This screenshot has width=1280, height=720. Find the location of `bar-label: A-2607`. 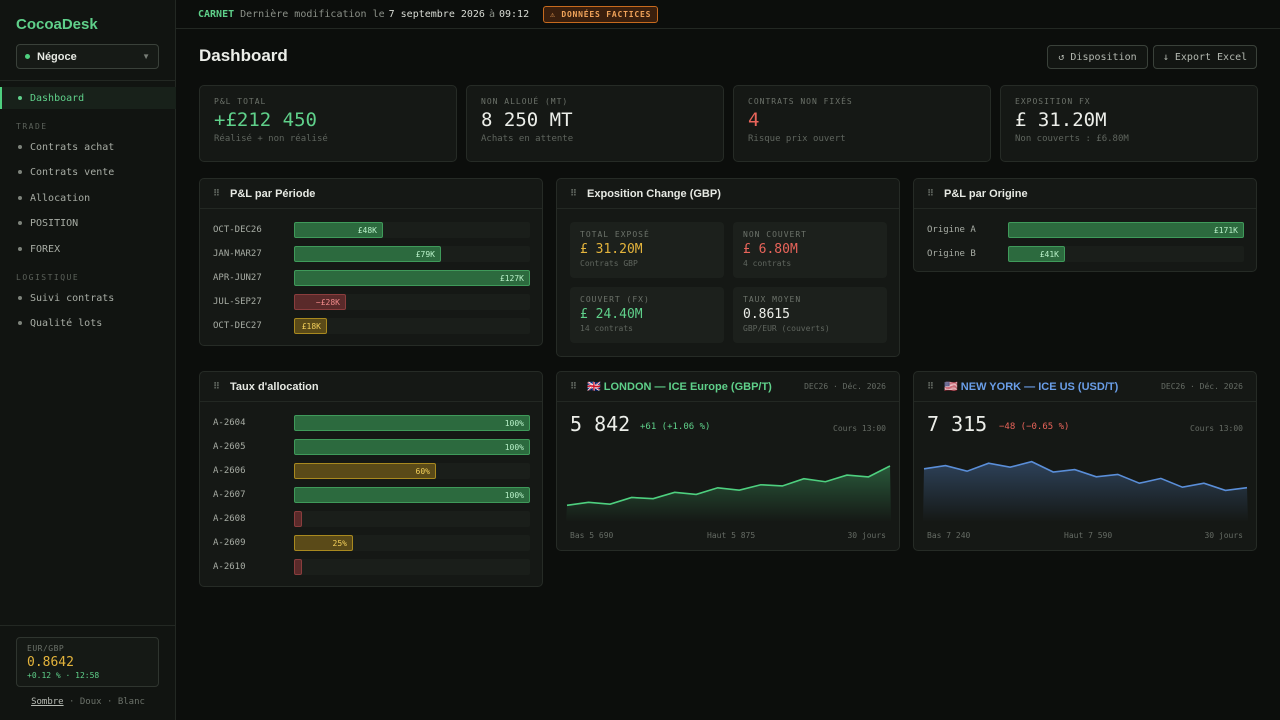

bar-label: A-2607 is located at coordinates (229, 495).